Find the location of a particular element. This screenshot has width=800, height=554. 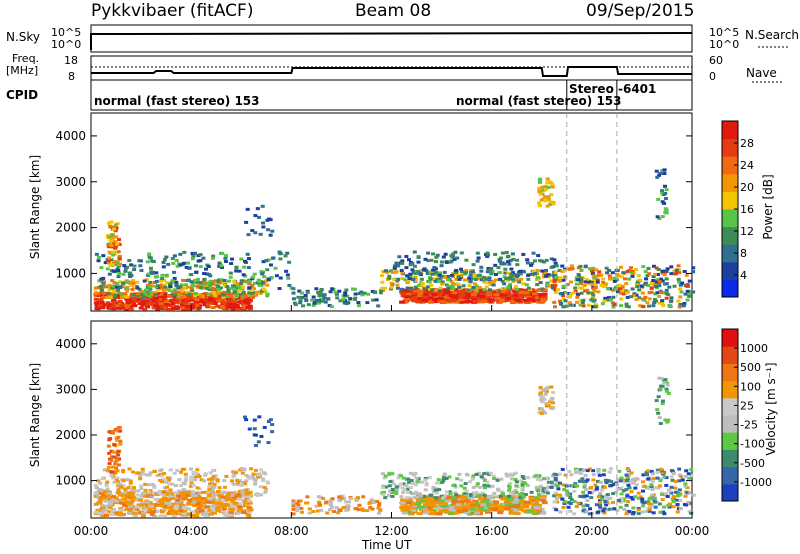

power-cell-2098 is located at coordinates (592, 293).